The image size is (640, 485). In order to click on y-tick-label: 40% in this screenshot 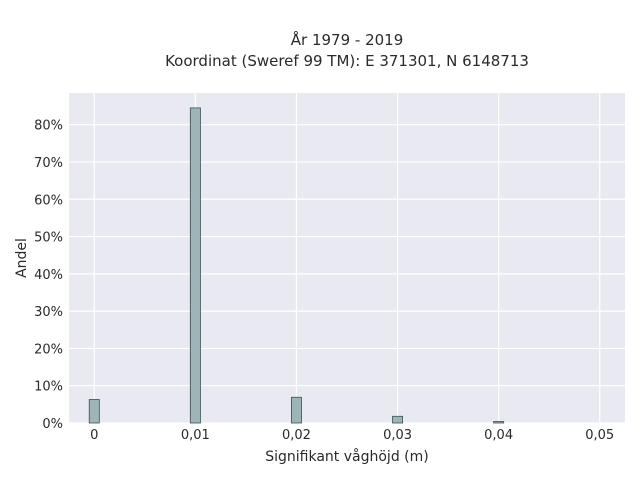, I will do `click(48, 275)`.